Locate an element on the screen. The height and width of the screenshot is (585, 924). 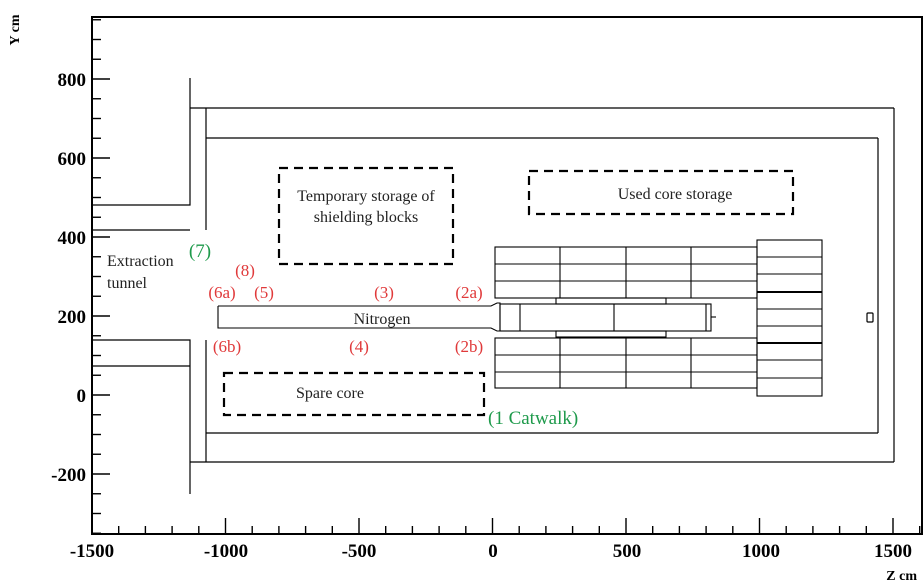
lower-shielding-blocks is located at coordinates (626, 363).